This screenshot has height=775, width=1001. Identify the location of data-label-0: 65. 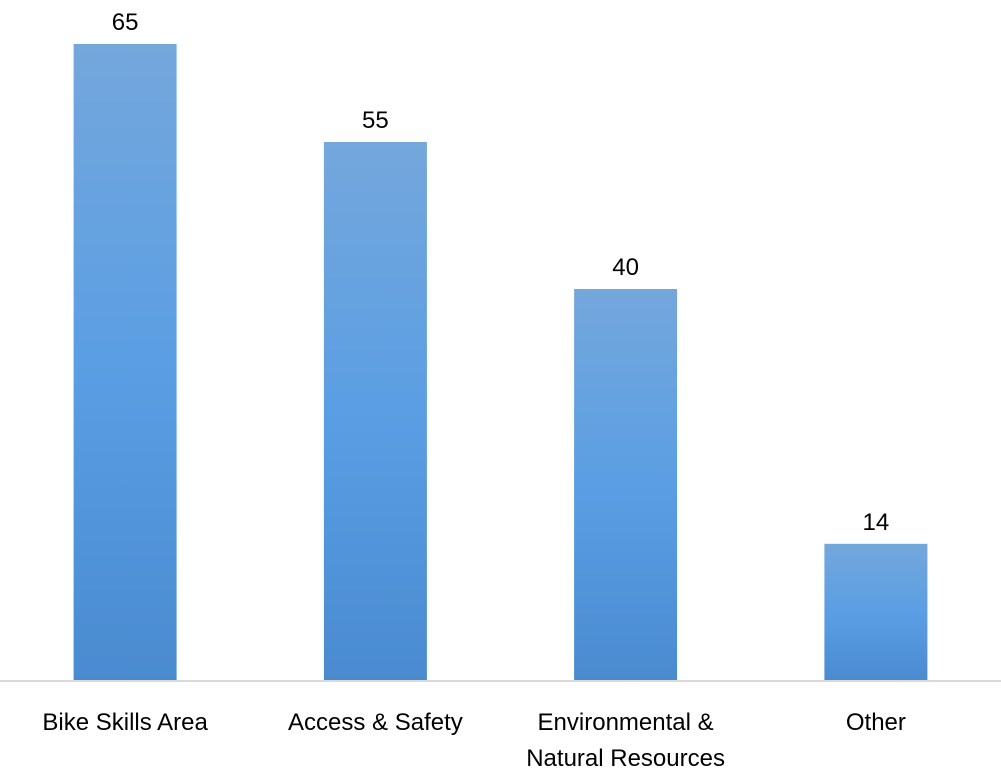
(125, 22).